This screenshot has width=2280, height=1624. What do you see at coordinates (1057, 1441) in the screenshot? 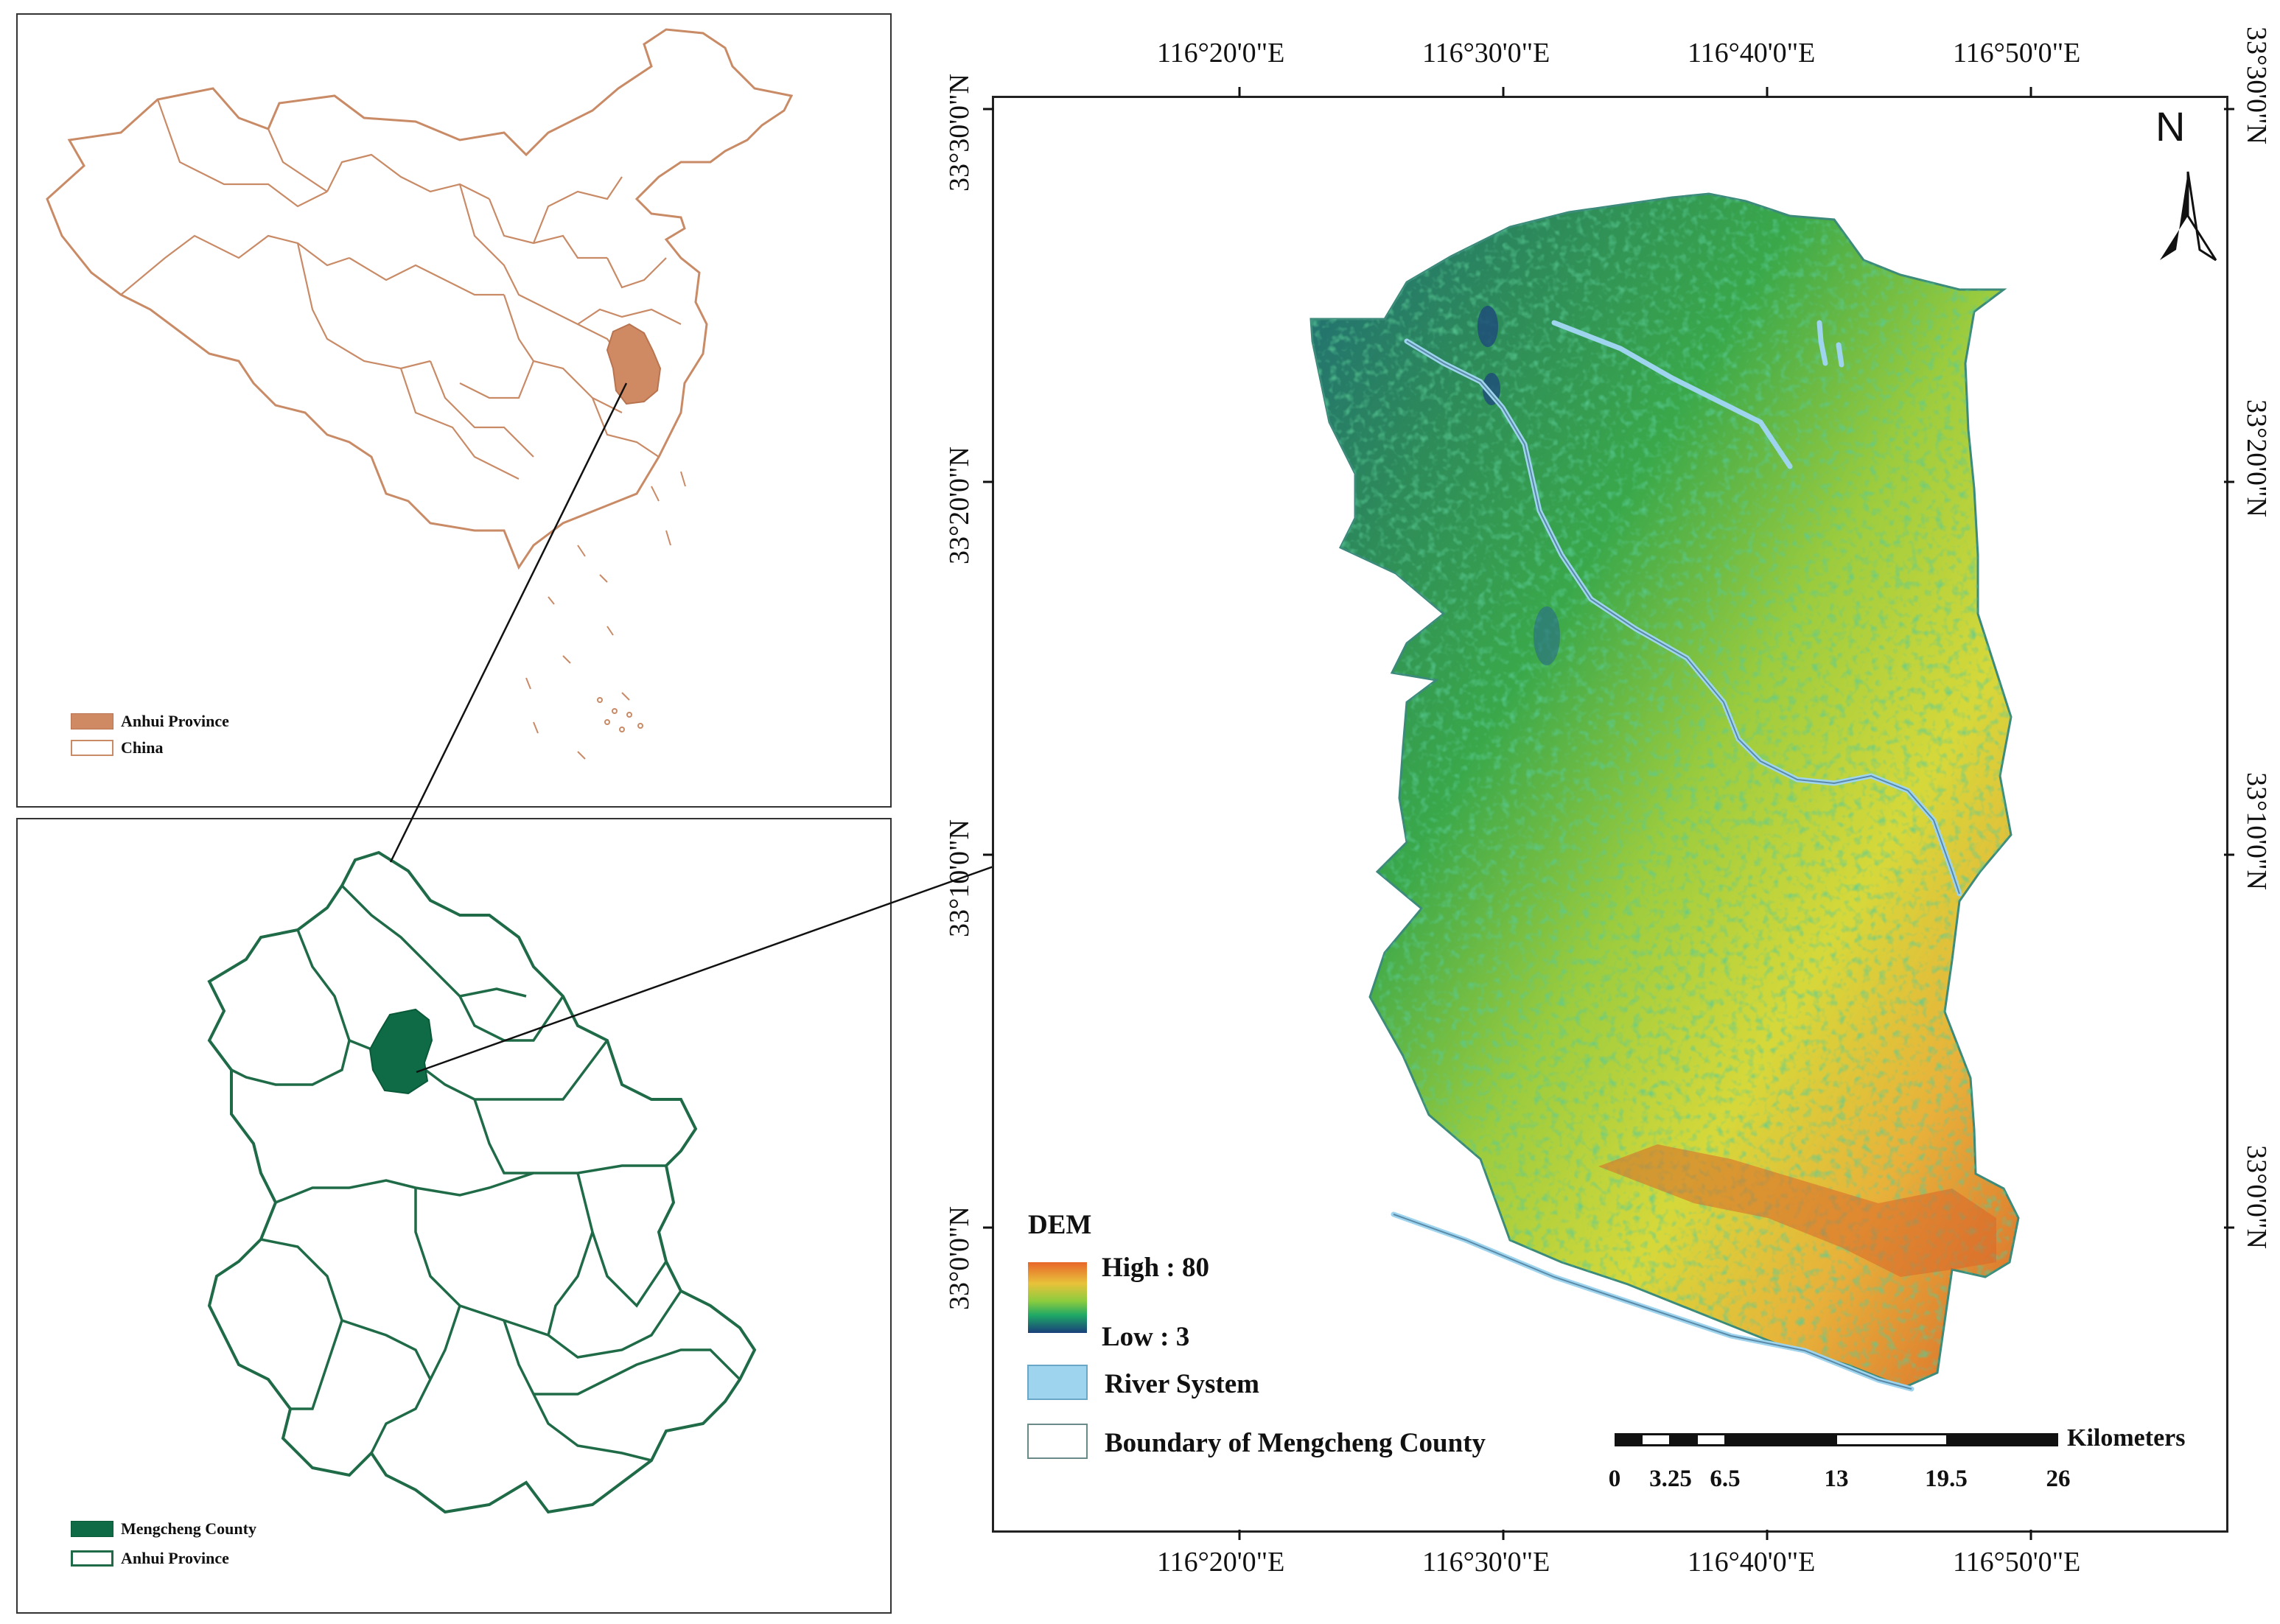
I see `boundary-legend-swatch` at bounding box center [1057, 1441].